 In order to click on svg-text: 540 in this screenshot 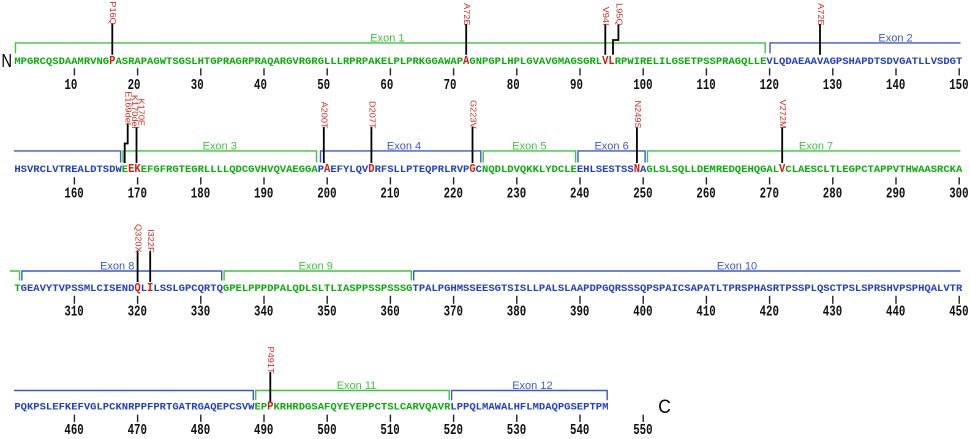, I will do `click(579, 428)`.